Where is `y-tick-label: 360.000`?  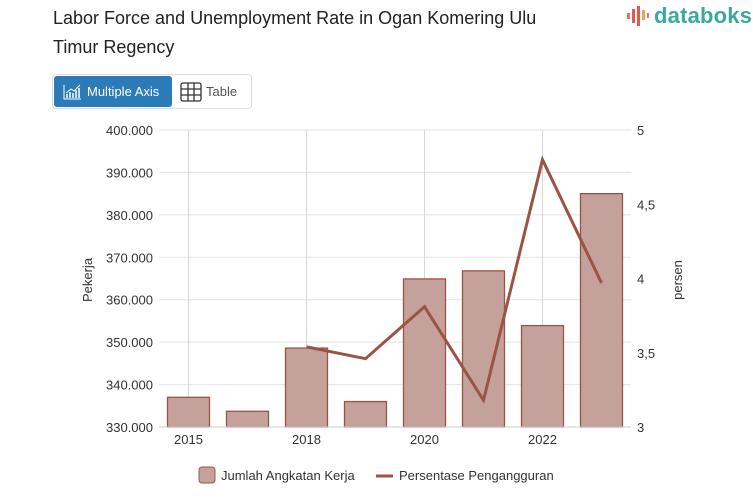
y-tick-label: 360.000 is located at coordinates (129, 300).